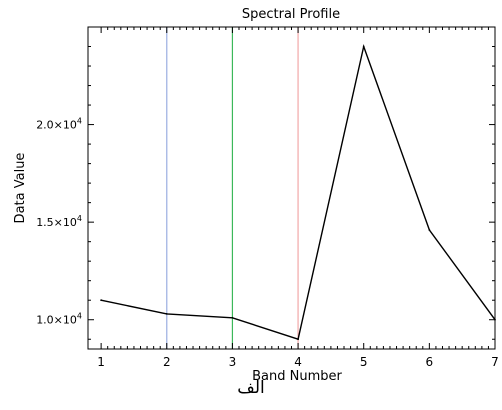  I want to click on x-tick-label: 6, so click(430, 362).